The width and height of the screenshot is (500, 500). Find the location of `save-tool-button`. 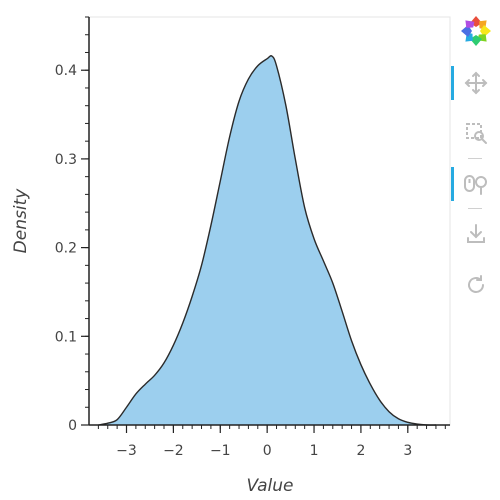

save-tool-button is located at coordinates (476, 234).